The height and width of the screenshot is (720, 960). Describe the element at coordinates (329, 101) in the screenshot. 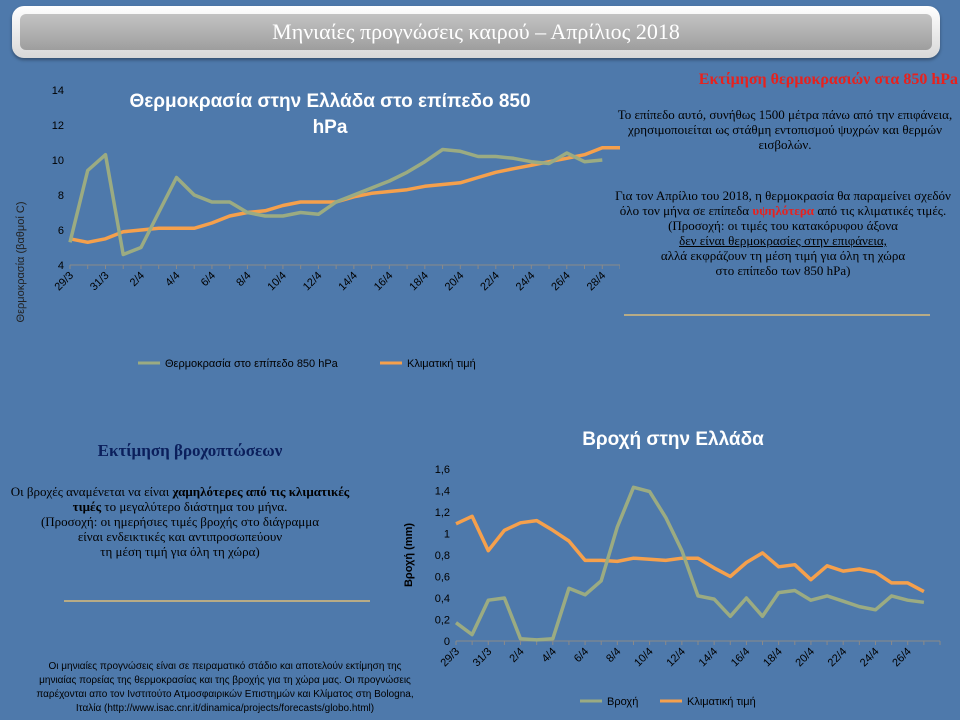

I see `temp-chart-title-line1: Θερμοκρασία στην Ελλάδα στο επίπεδο 850` at that location.